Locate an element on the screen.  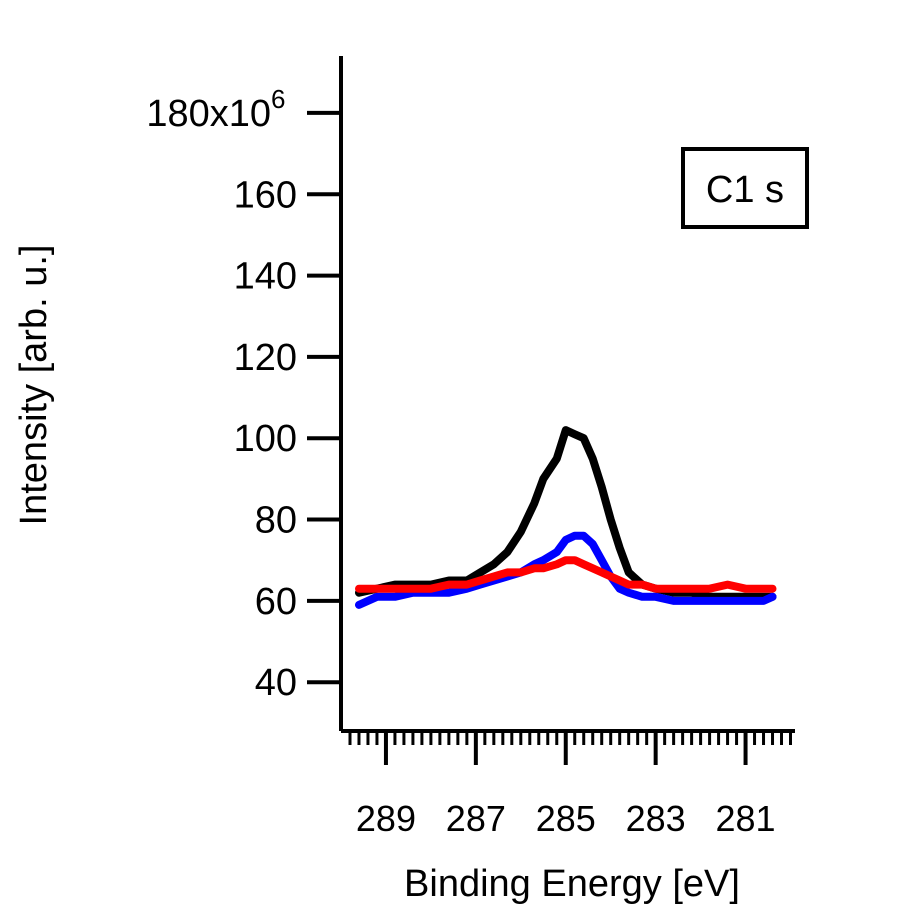
annotation-label: C1 s is located at coordinates (745, 190).